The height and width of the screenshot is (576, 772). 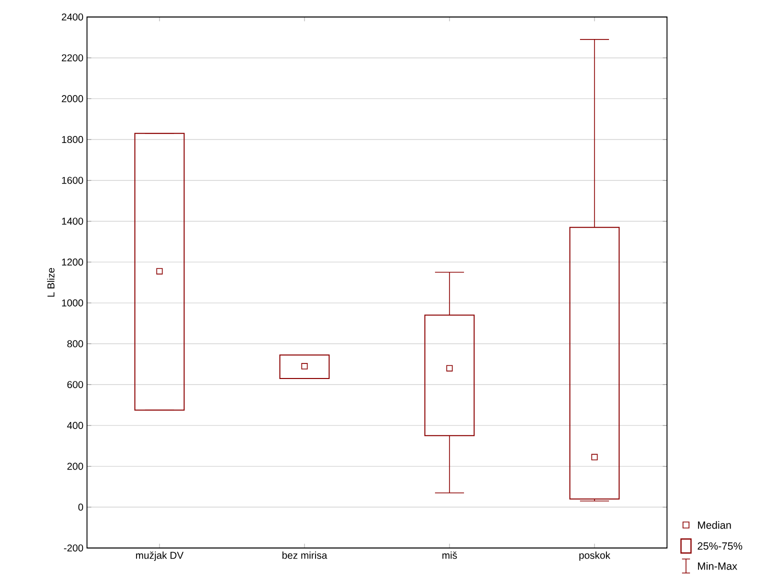 What do you see at coordinates (73, 221) in the screenshot?
I see `y-tick-label: 1400` at bounding box center [73, 221].